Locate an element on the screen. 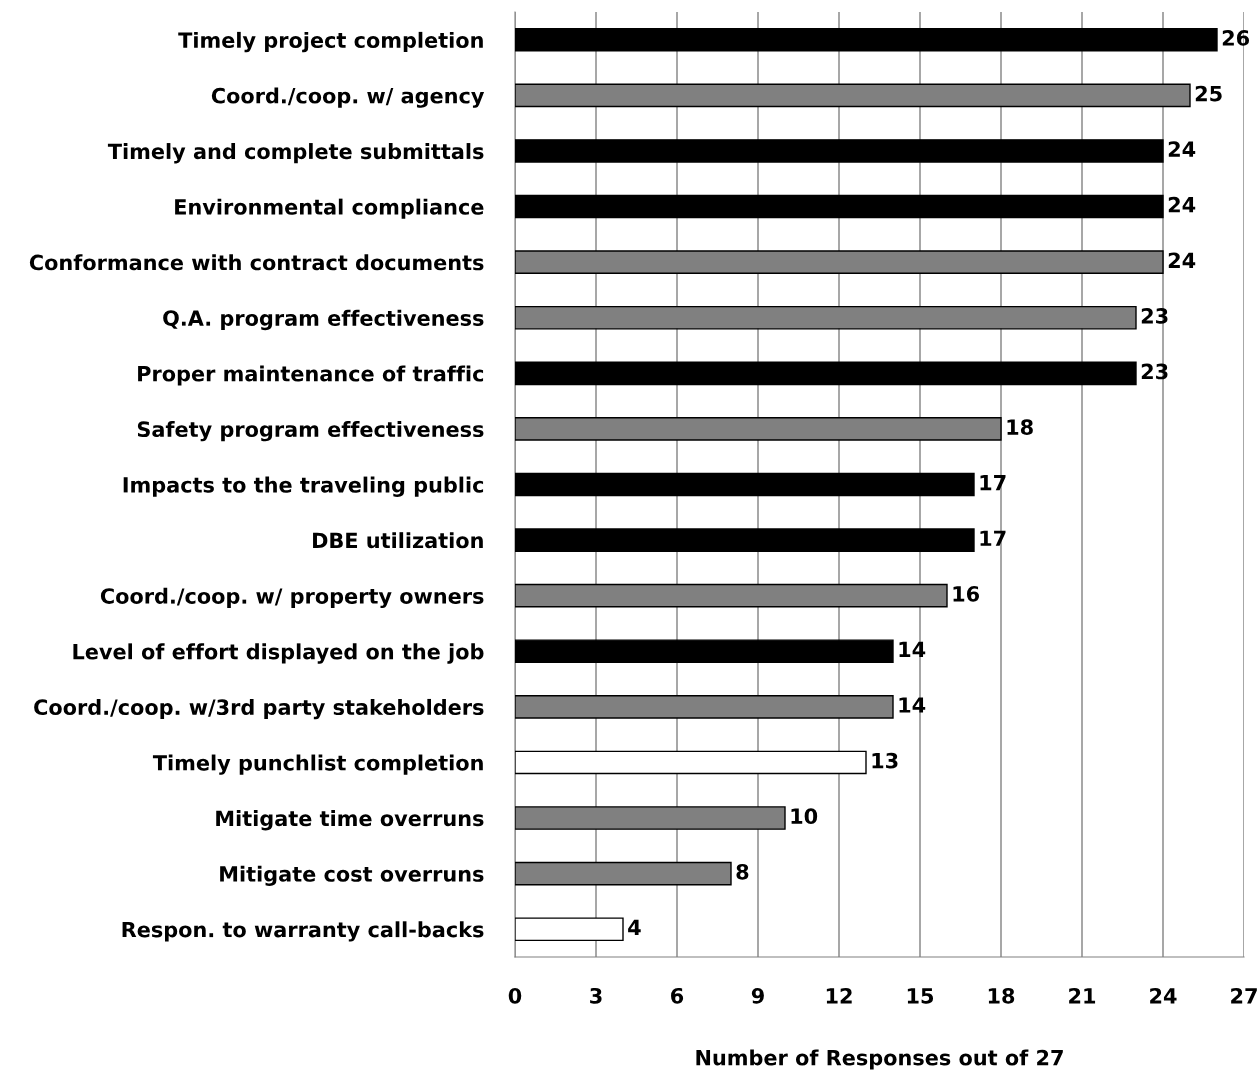 This screenshot has width=1260, height=1083. y-tick-label: Q.A. program effectiveness is located at coordinates (323, 320).